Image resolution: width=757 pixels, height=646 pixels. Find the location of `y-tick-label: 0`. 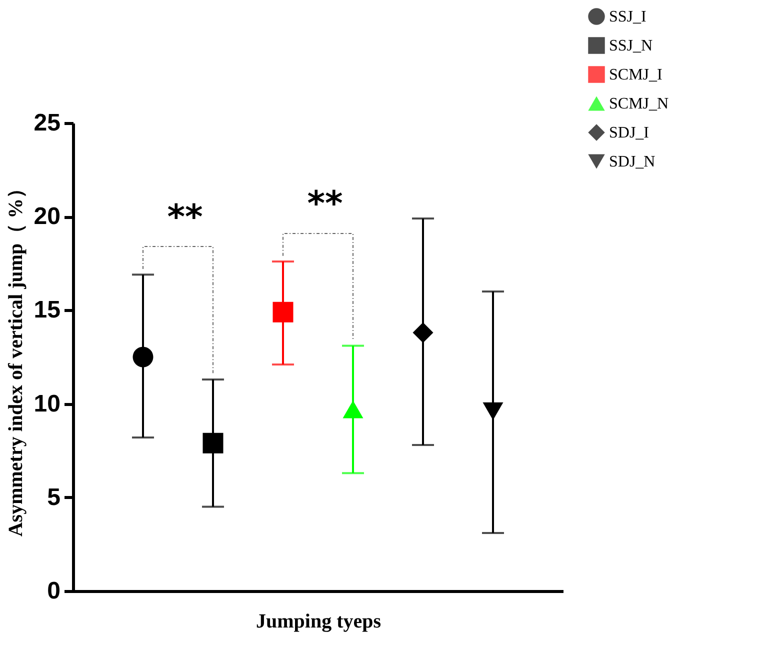

y-tick-label: 0 is located at coordinates (53, 591).